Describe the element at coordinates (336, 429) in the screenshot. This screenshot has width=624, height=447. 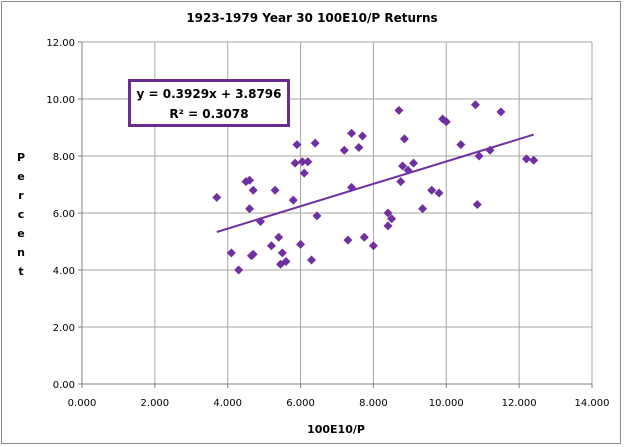
I see `x-axis-label: 100E10/P` at that location.